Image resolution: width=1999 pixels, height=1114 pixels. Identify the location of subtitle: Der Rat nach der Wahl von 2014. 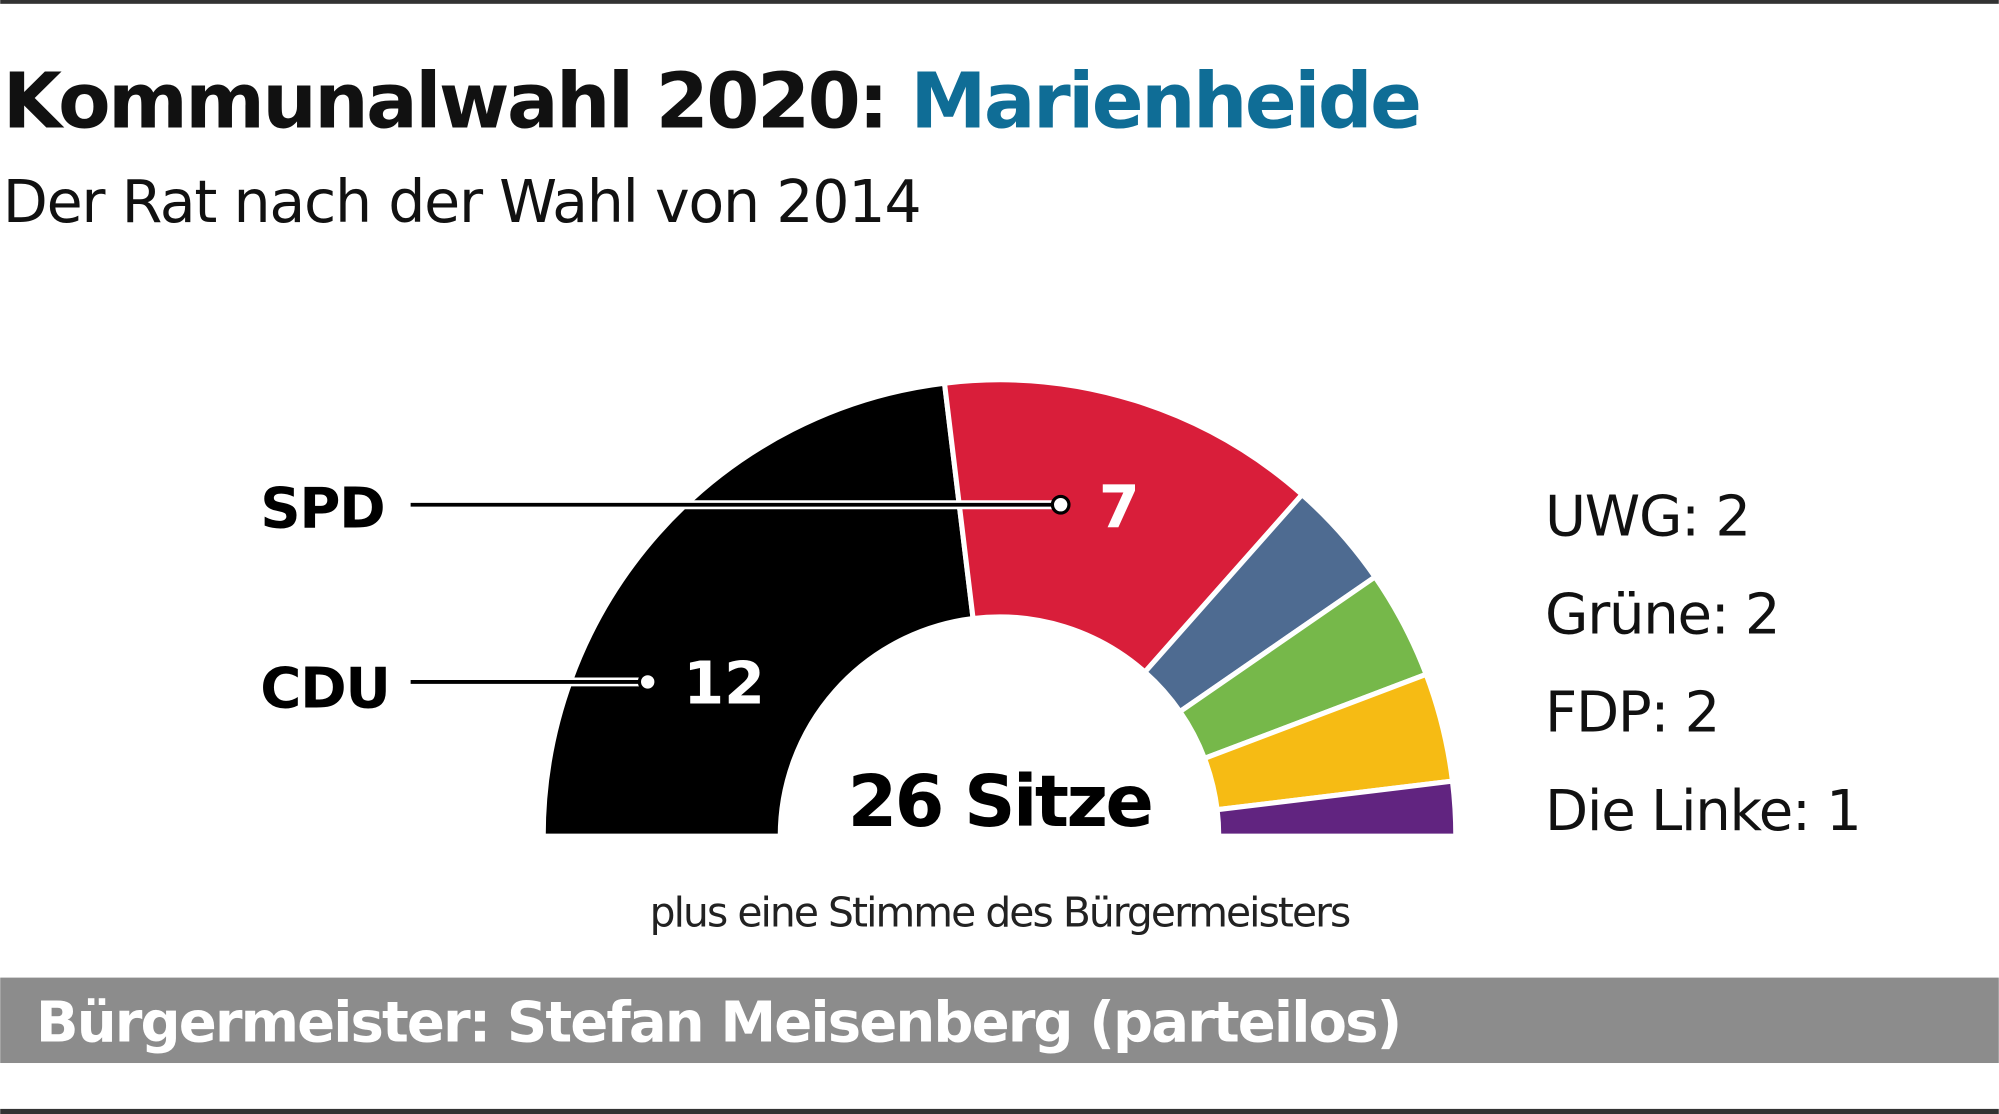
(462, 202).